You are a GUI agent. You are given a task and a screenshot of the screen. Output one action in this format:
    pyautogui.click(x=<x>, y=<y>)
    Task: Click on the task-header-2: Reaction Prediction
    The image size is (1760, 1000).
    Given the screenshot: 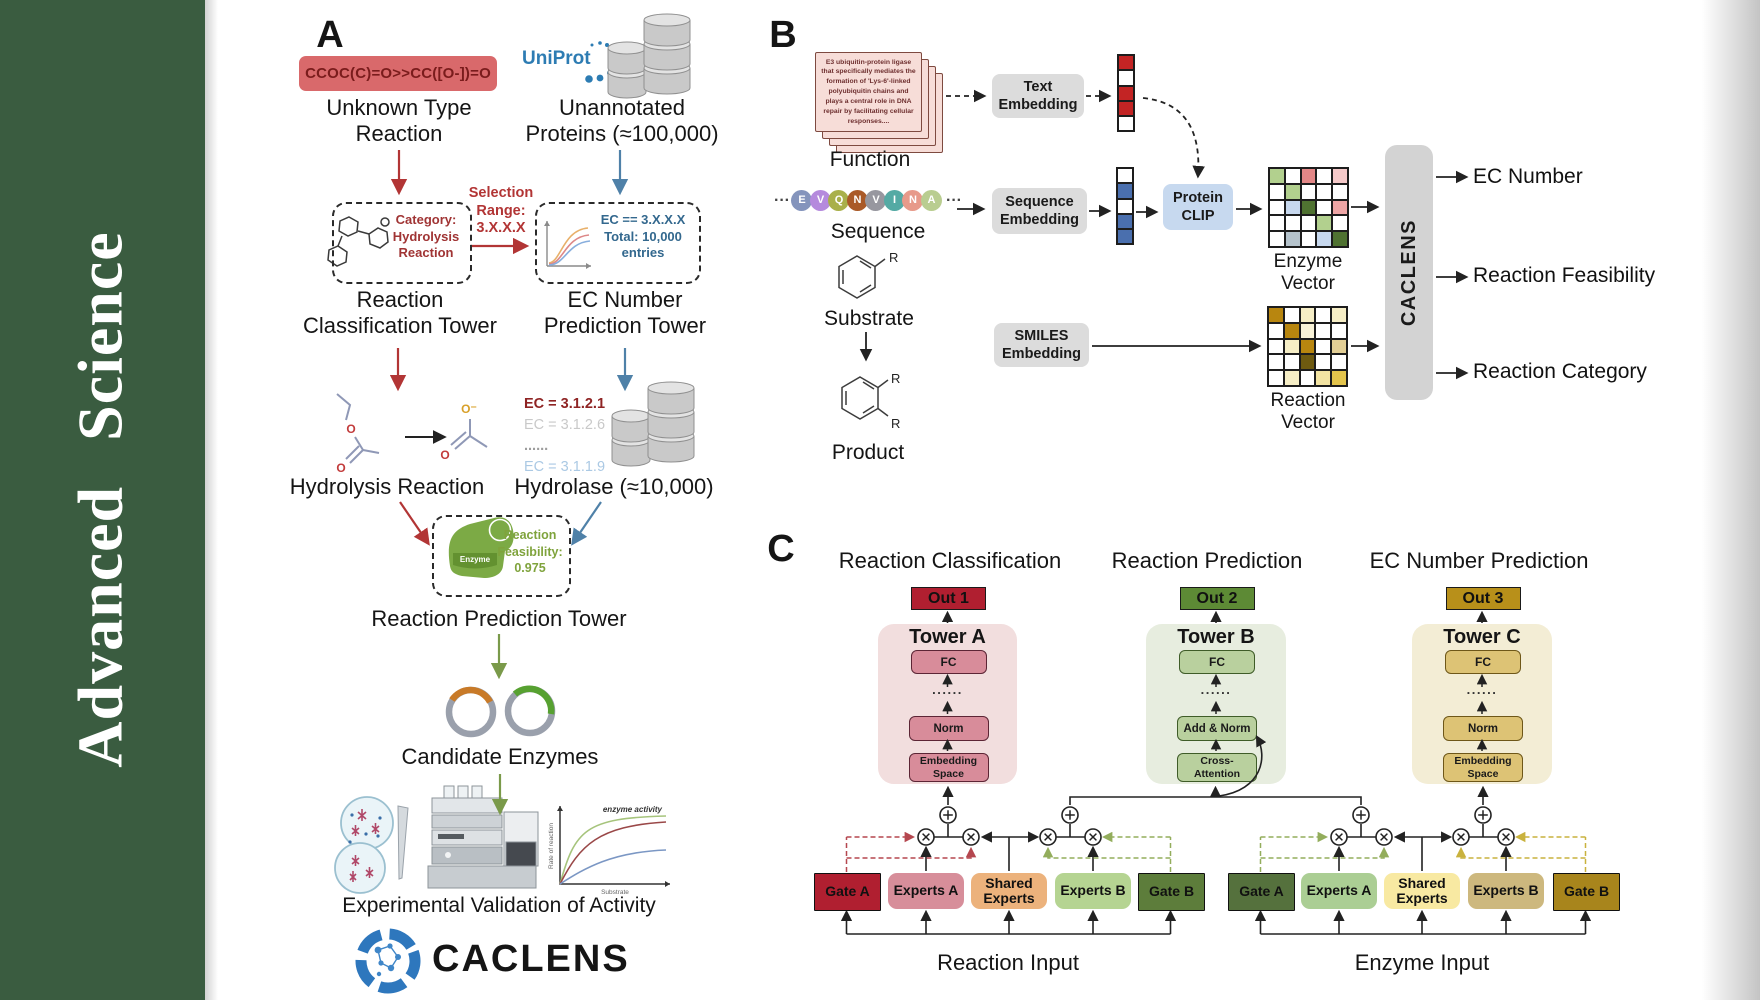 What is the action you would take?
    pyautogui.click(x=1207, y=560)
    